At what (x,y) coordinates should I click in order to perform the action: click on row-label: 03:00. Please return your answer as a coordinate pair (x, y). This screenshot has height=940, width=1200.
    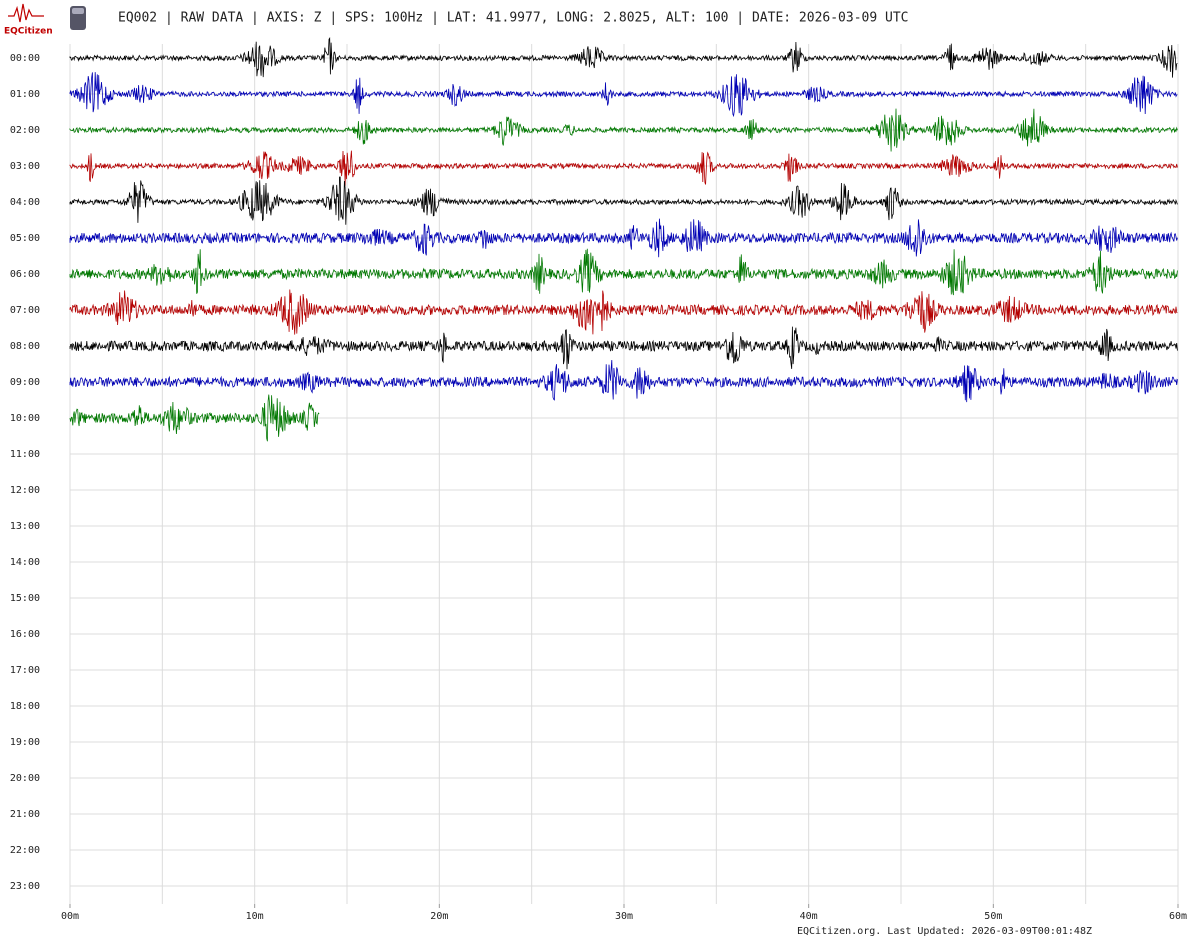
    Looking at the image, I should click on (25, 166).